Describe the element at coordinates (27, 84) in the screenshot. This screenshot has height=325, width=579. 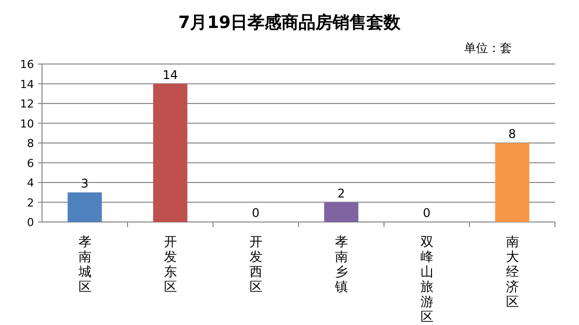
I see `y-tick-label: 14` at that location.